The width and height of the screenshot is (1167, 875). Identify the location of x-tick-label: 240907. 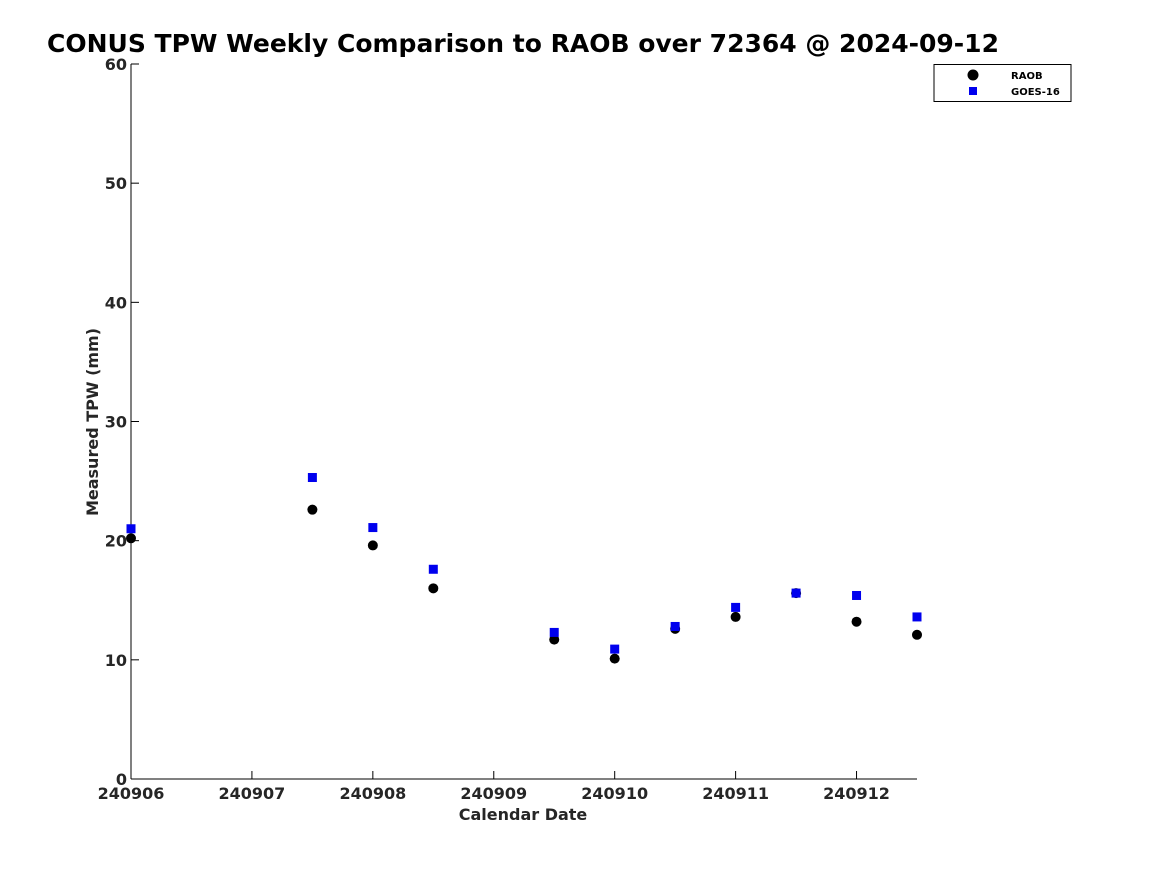
(252, 793).